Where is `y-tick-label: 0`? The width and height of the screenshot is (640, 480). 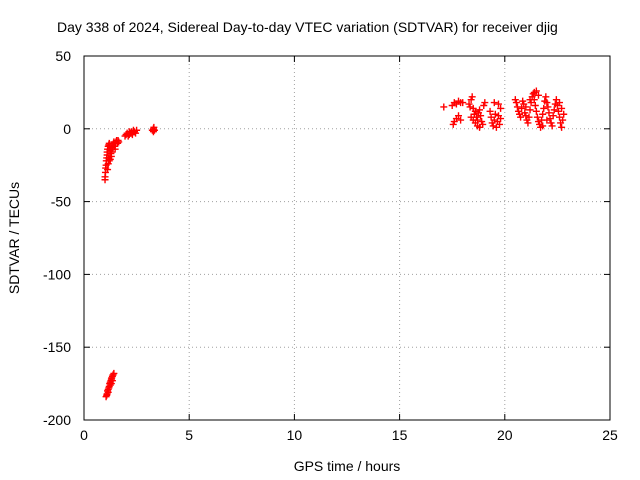 y-tick-label: 0 is located at coordinates (67, 129).